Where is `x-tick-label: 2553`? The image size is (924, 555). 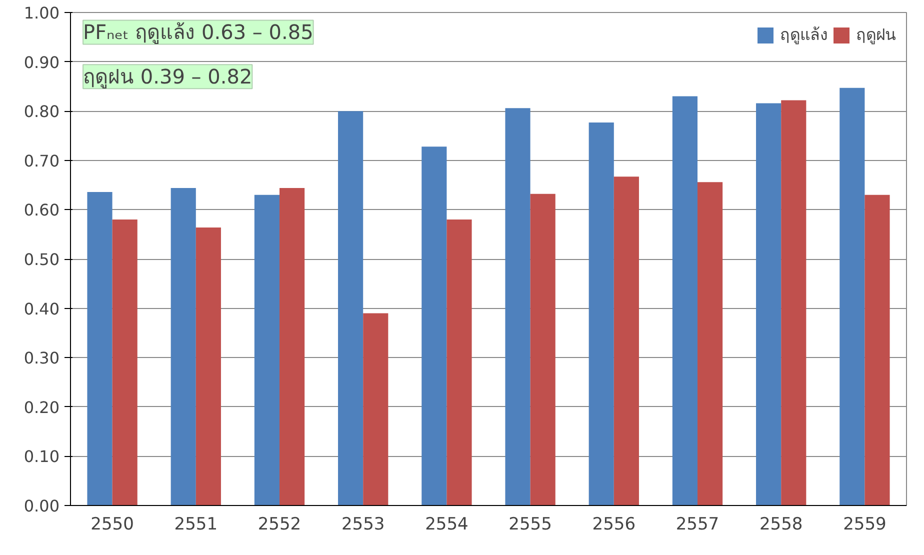 x-tick-label: 2553 is located at coordinates (363, 524).